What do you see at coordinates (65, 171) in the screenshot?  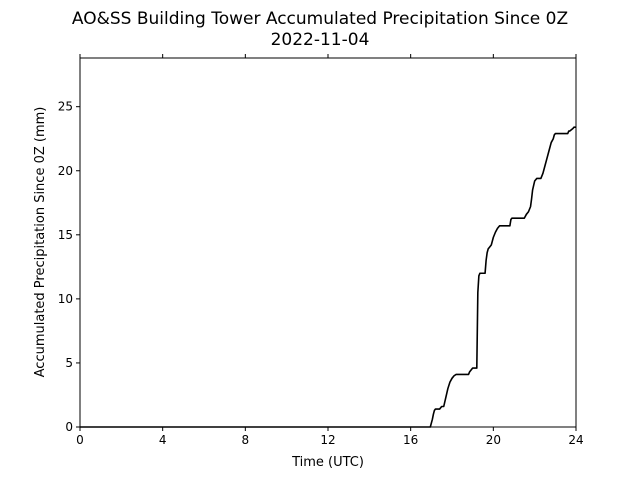 I see `y-tick-label: 20` at bounding box center [65, 171].